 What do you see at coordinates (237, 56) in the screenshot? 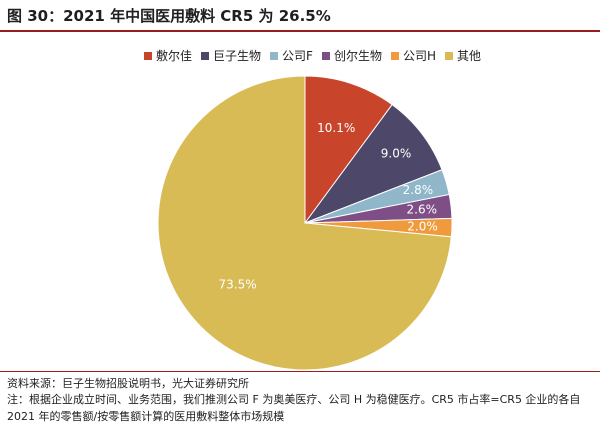
I see `legend-label: 巨子生物` at bounding box center [237, 56].